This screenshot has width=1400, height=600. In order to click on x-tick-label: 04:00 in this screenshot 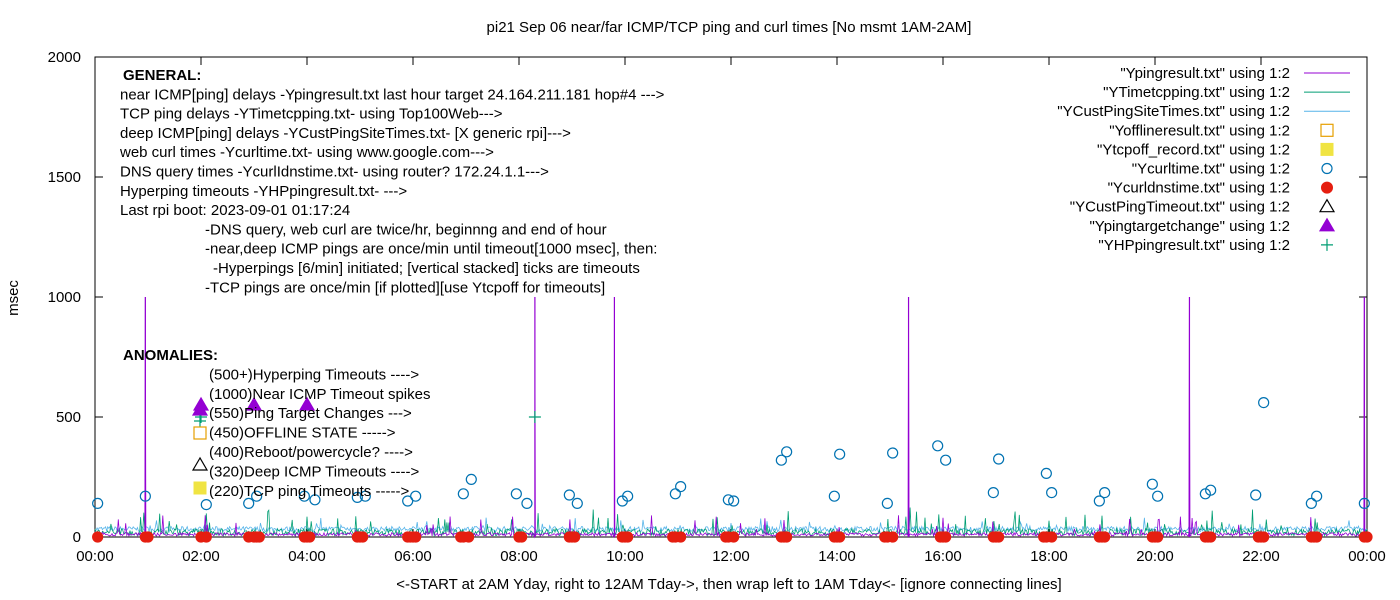, I will do `click(307, 556)`.